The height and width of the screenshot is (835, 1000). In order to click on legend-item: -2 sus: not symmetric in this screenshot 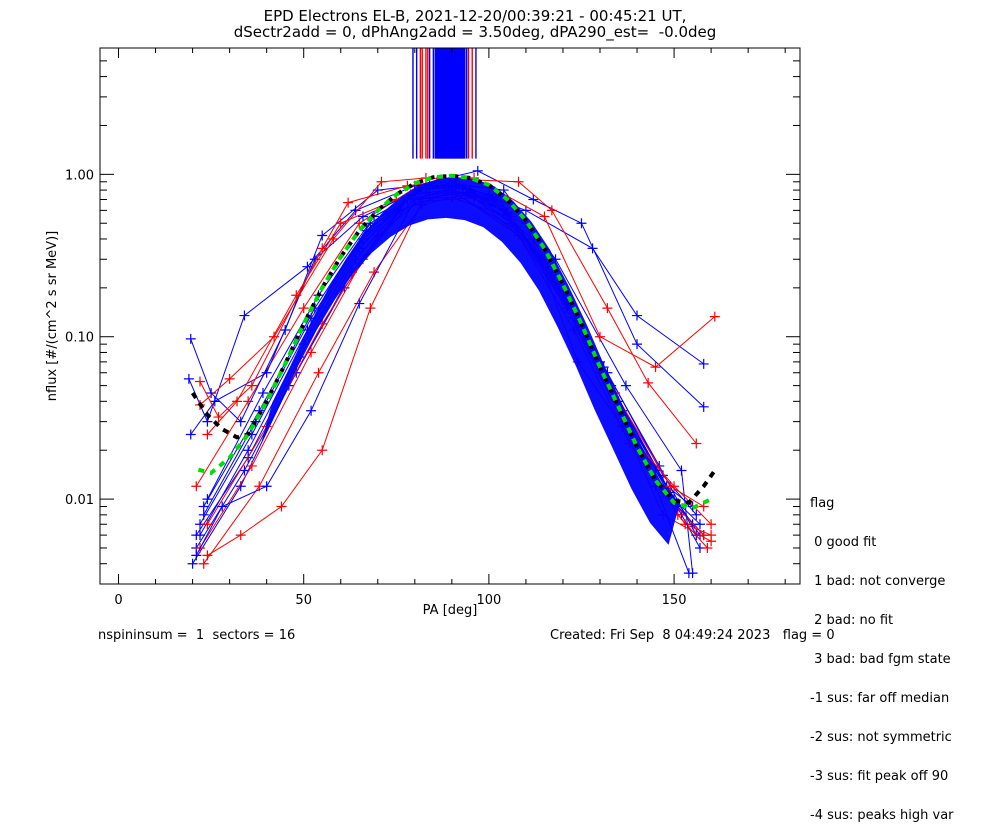, I will do `click(881, 737)`.